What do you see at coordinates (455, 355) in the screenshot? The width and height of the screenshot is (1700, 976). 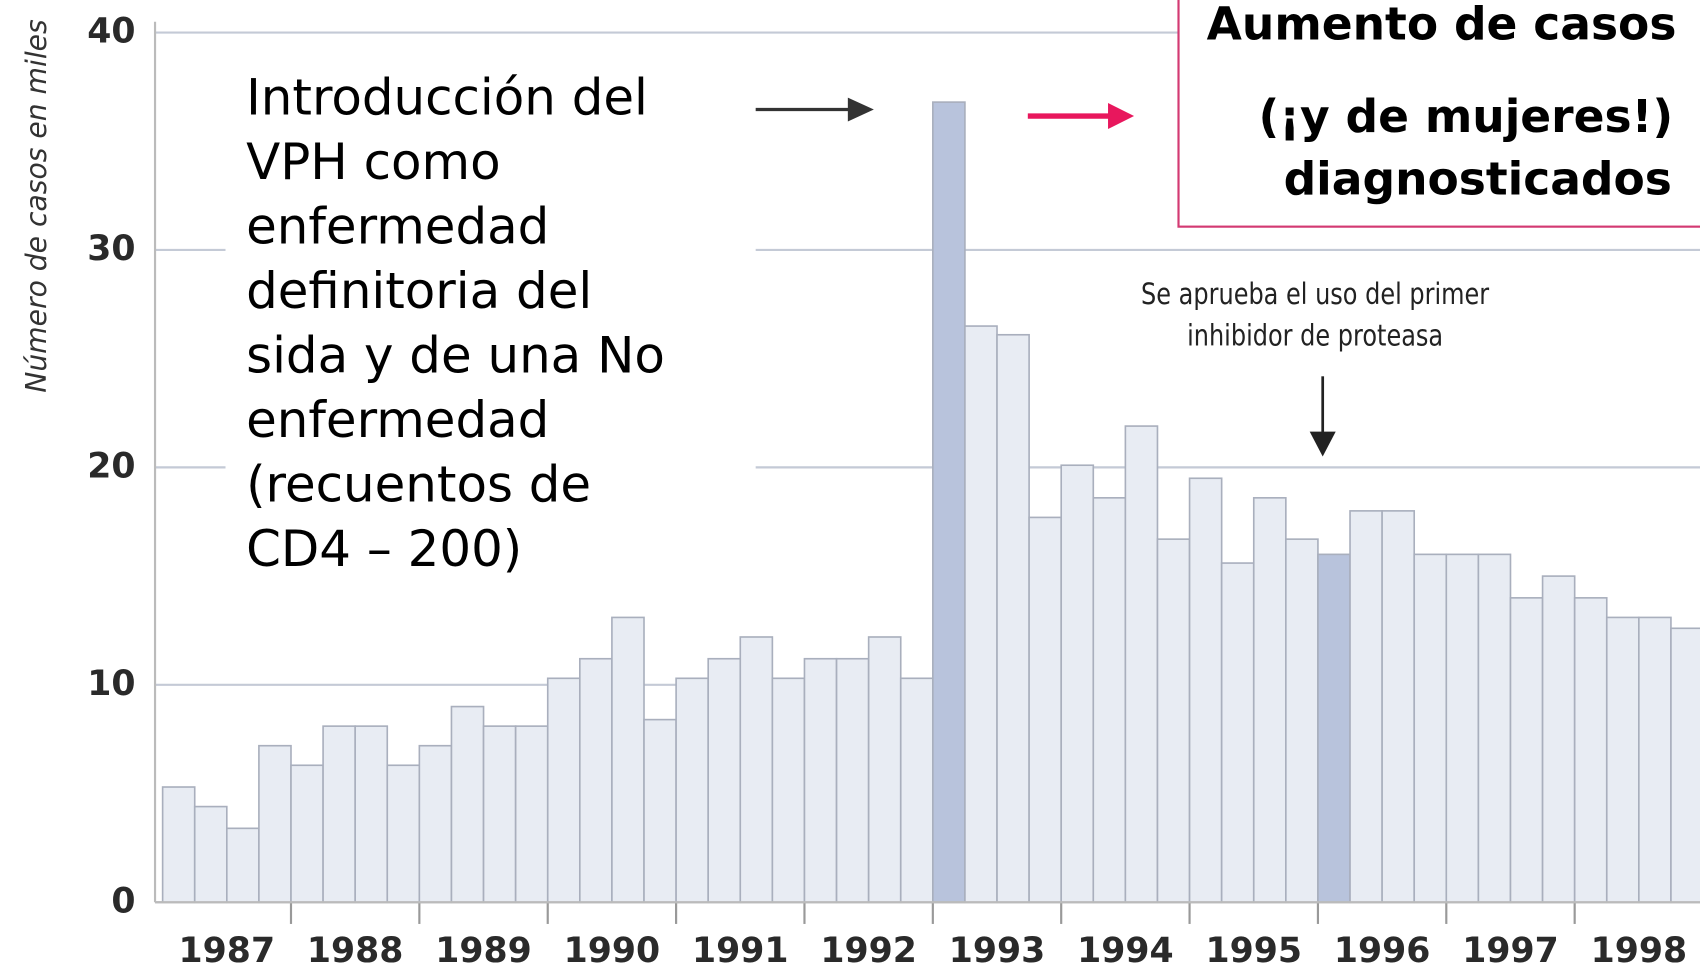 I see `annotation-text: sida y de una No` at bounding box center [455, 355].